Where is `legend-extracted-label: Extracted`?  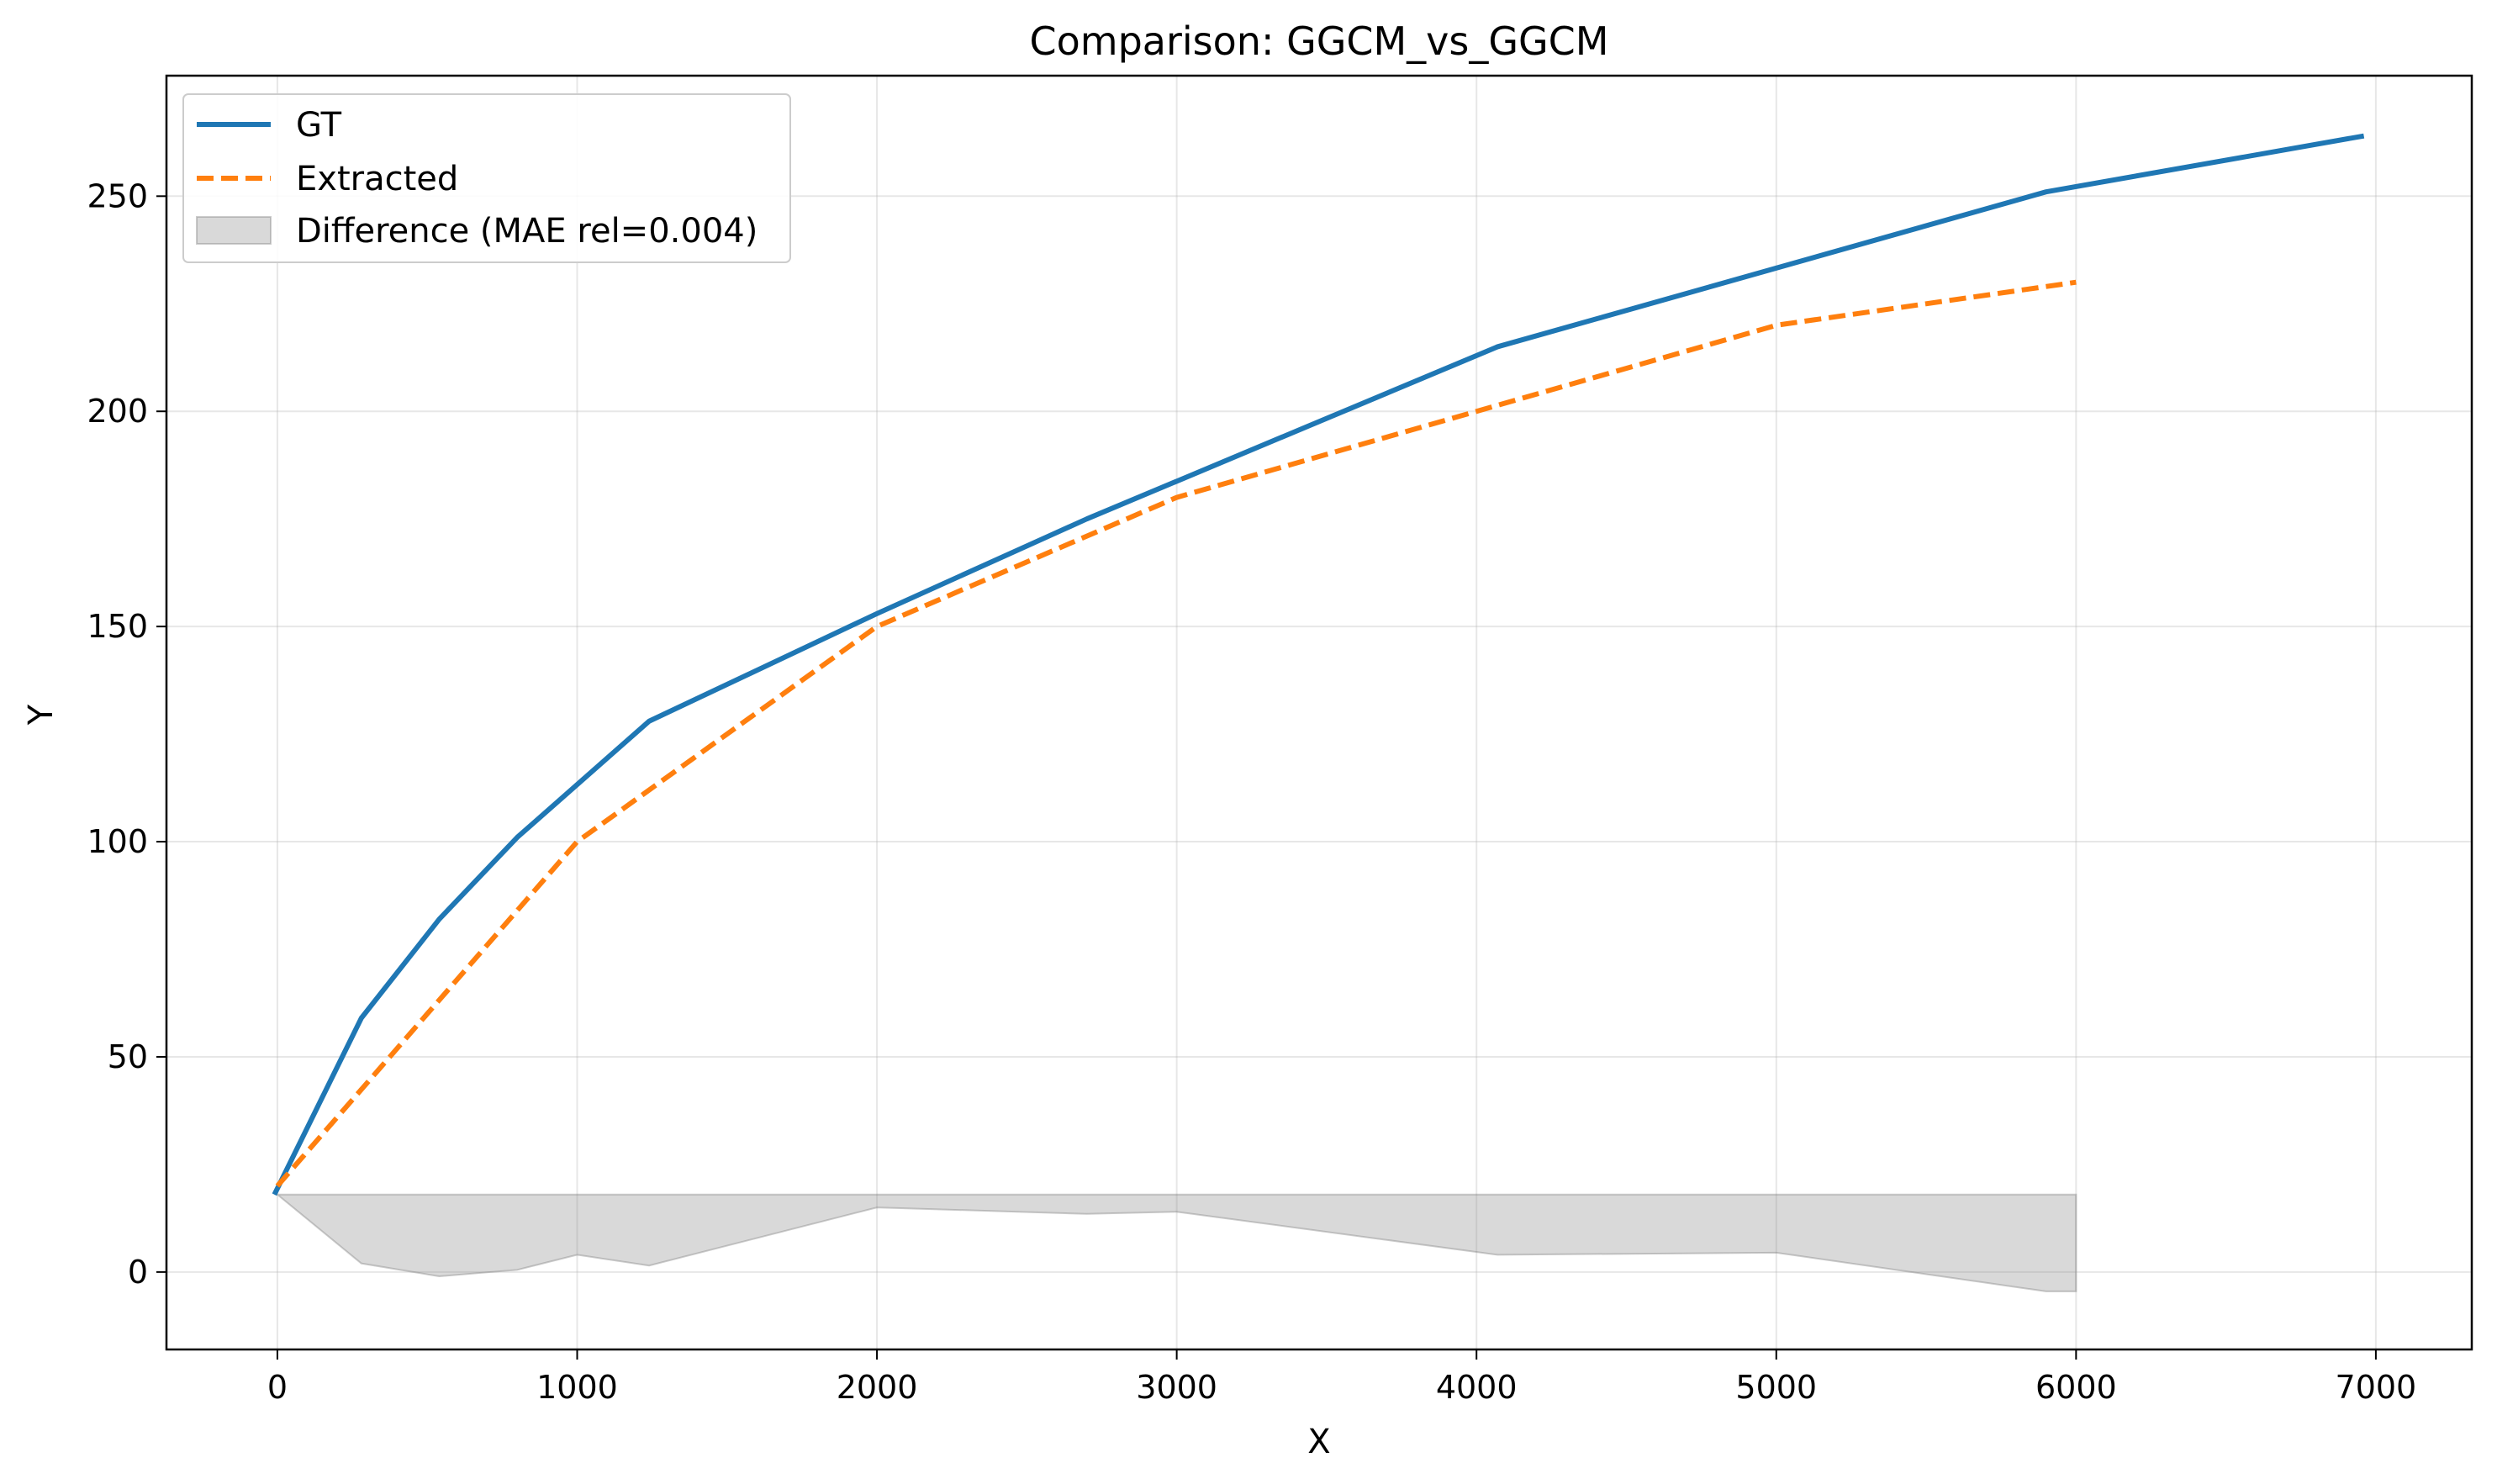
legend-extracted-label: Extracted is located at coordinates (377, 179).